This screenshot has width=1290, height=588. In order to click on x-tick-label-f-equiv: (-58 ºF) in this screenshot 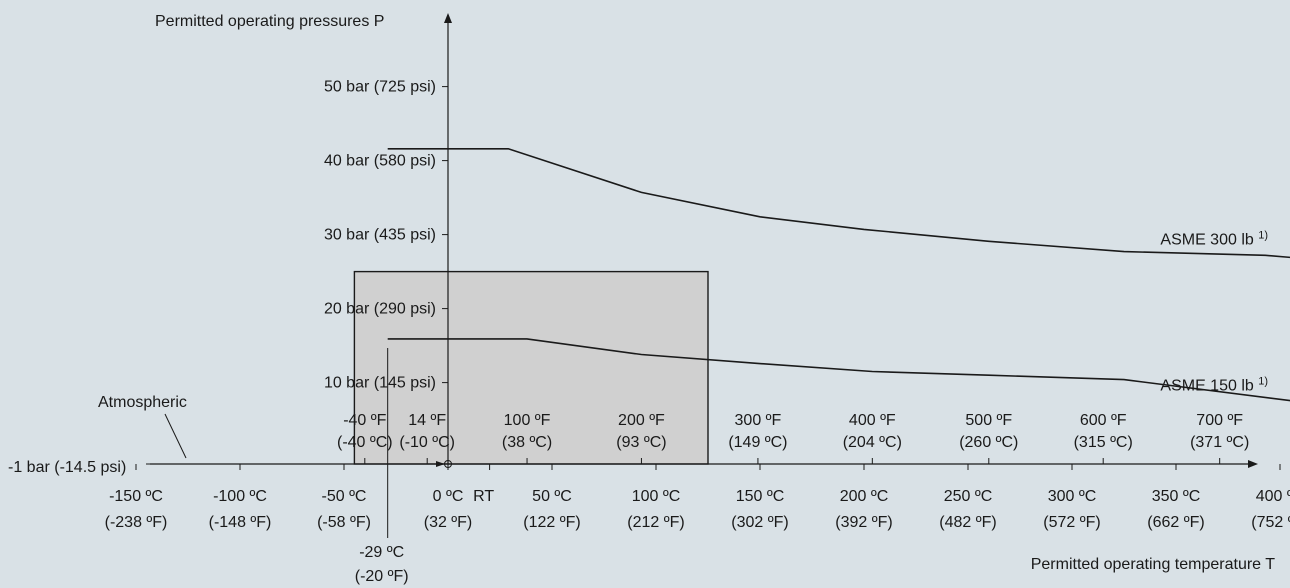, I will do `click(344, 522)`.